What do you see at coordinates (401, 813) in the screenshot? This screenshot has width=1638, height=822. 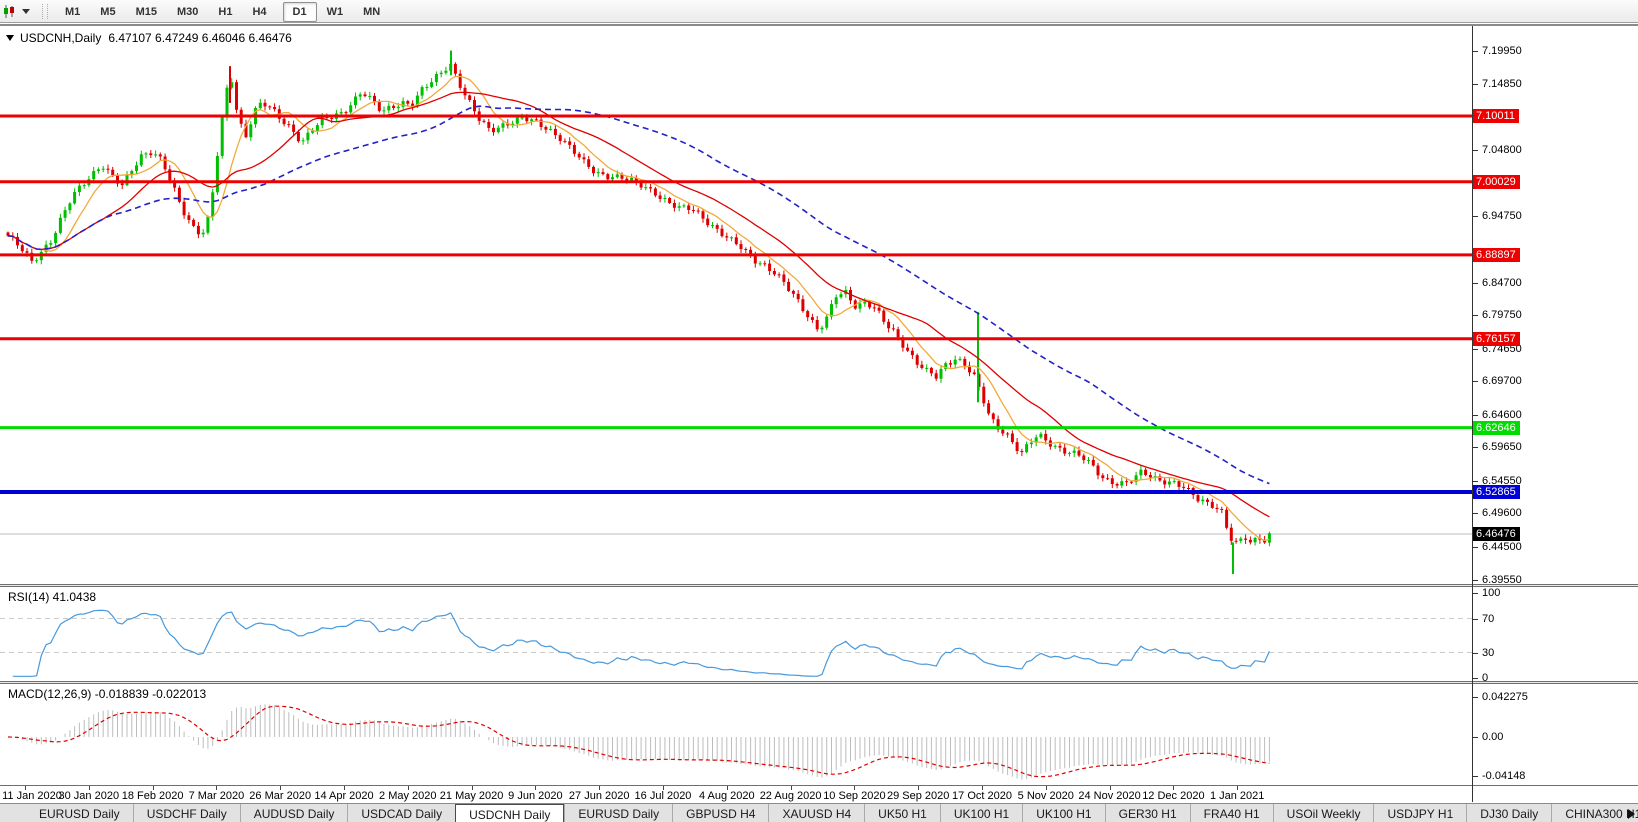 I see `chart-tab-usdcad-daily: USDCAD Daily` at bounding box center [401, 813].